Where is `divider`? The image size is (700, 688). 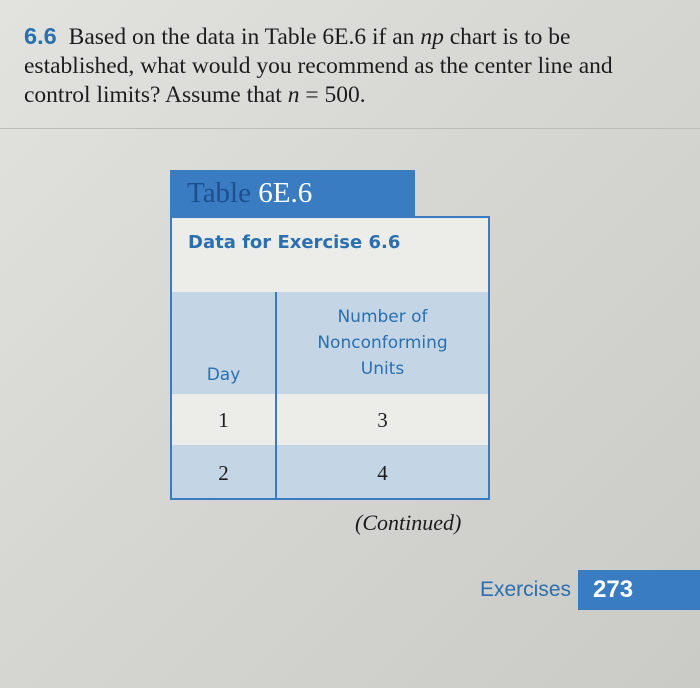
divider is located at coordinates (350, 128).